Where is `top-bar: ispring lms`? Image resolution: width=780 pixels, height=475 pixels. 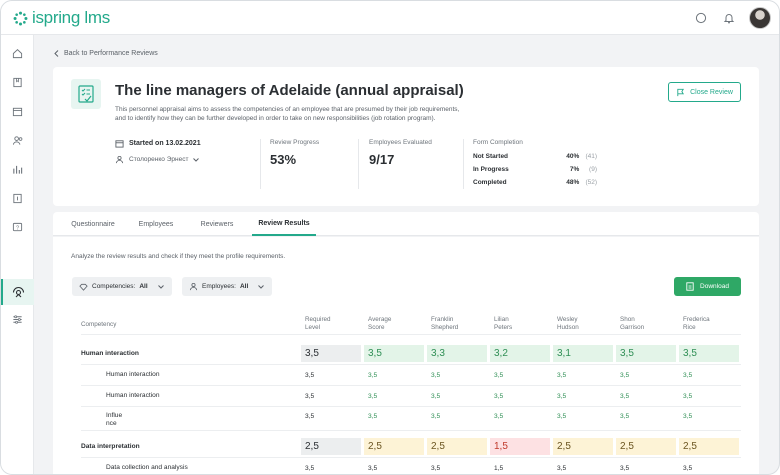 top-bar: ispring lms is located at coordinates (390, 18).